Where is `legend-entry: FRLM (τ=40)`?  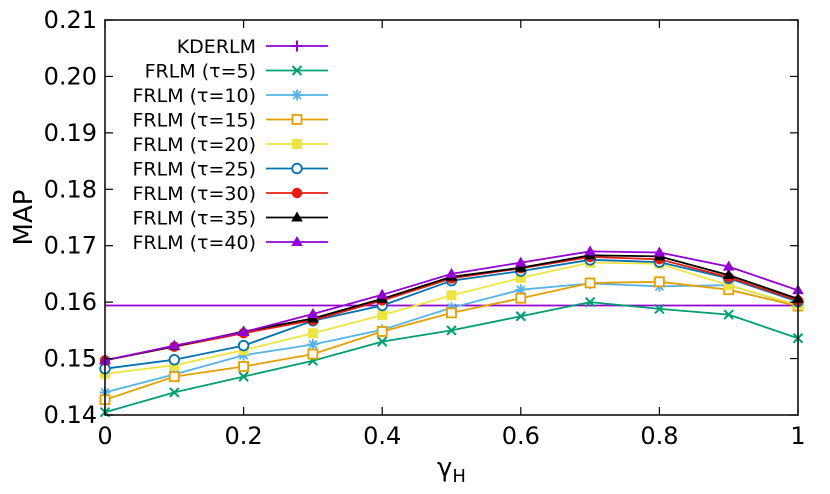 legend-entry: FRLM (τ=40) is located at coordinates (230, 243).